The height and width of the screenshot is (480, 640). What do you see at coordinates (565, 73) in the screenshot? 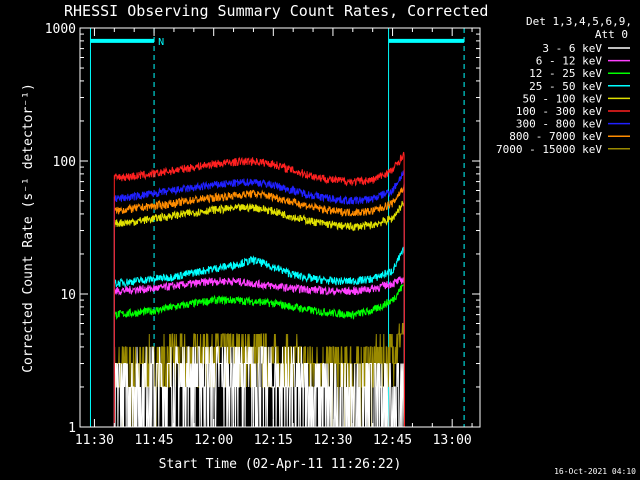
I see `legend-label-2: 12 - 25 keV` at bounding box center [565, 73].